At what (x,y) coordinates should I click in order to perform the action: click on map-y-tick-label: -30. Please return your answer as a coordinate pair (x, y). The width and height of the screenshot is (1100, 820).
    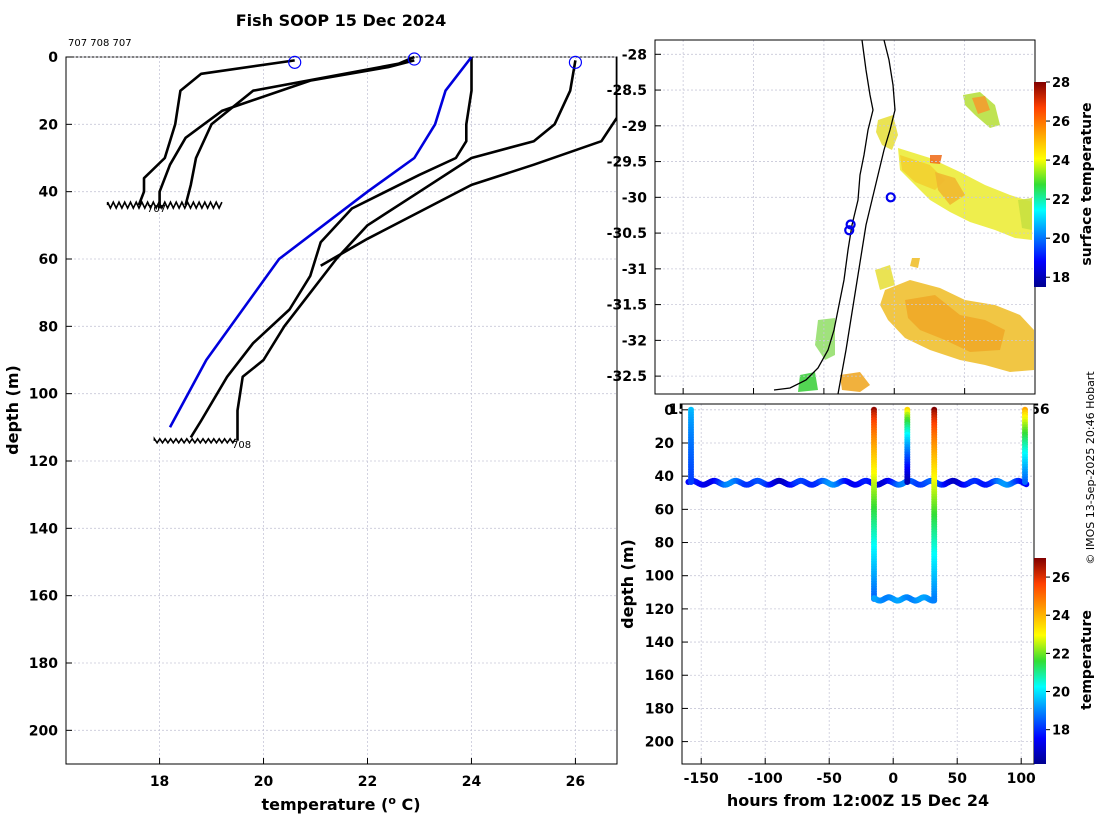
    Looking at the image, I should click on (635, 198).